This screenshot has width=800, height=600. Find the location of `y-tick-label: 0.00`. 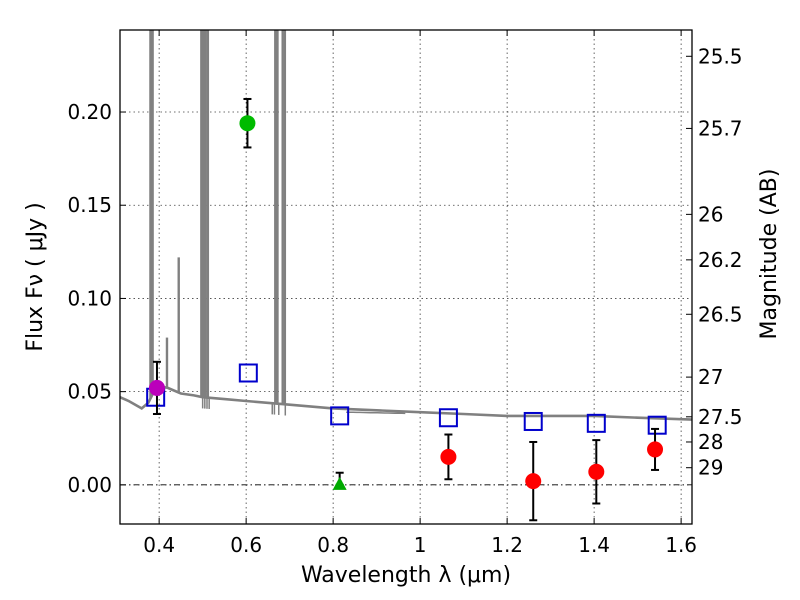

y-tick-label: 0.00 is located at coordinates (89, 485).